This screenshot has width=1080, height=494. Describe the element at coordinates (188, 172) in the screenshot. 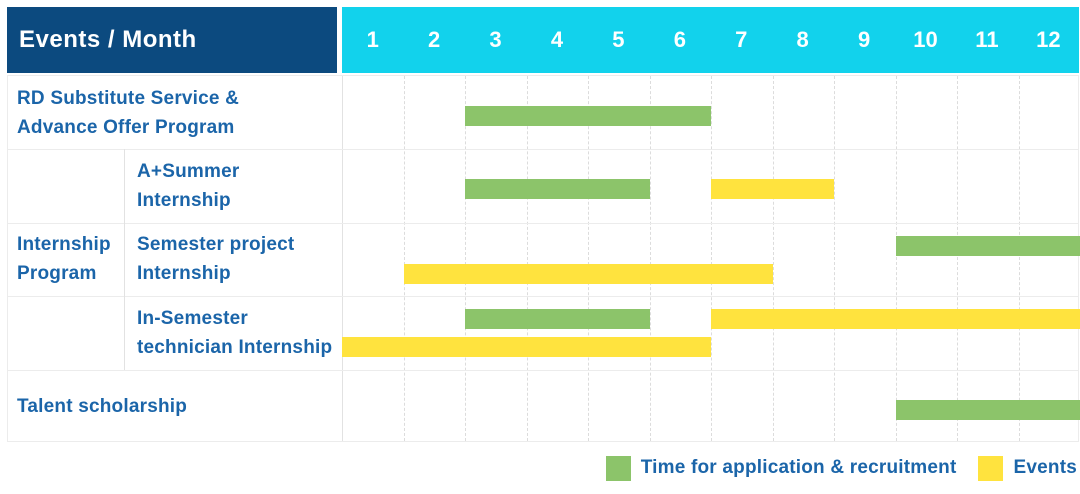

I see `row-label-line: A+Summer` at that location.